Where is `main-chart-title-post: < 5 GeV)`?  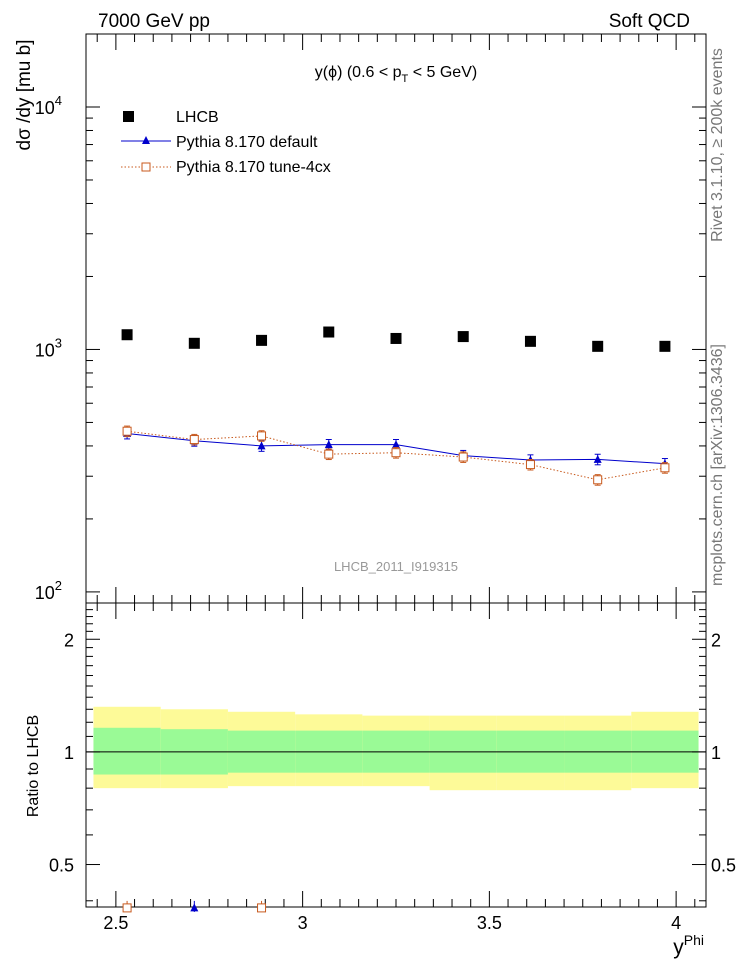 main-chart-title-post: < 5 GeV) is located at coordinates (442, 72).